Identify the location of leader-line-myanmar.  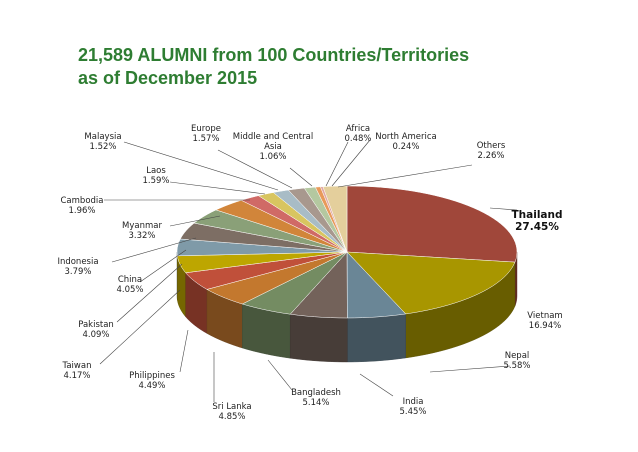
(195, 221).